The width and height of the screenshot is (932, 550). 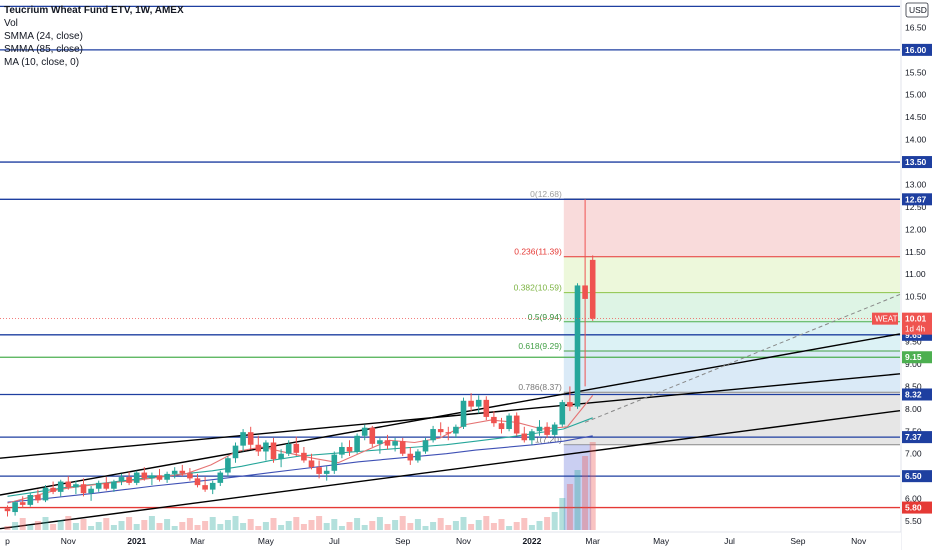 I want to click on time-tick-label: p, so click(x=7, y=541).